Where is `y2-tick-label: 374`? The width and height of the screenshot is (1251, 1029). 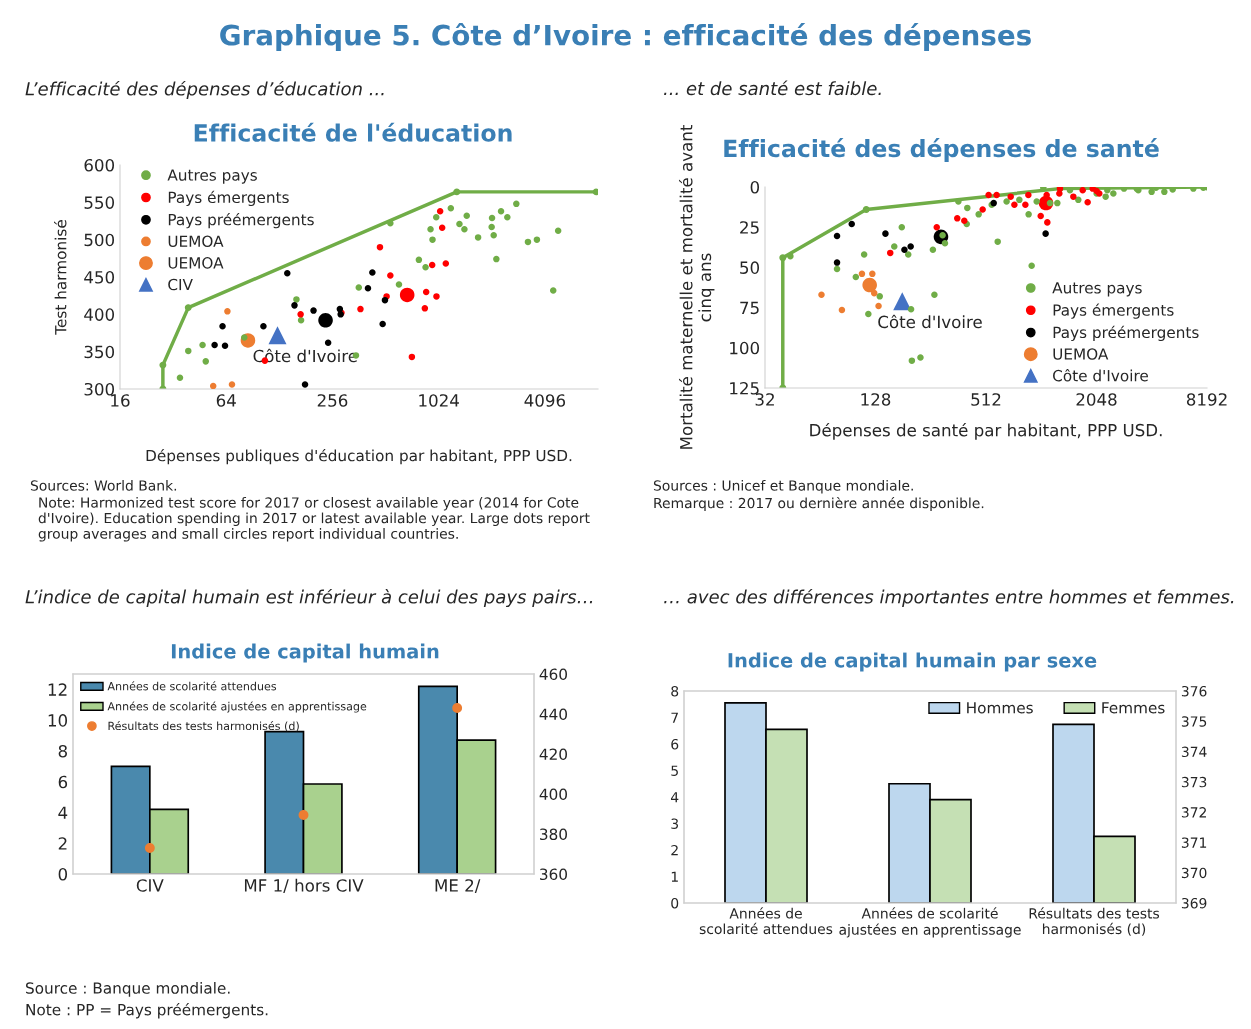
y2-tick-label: 374 is located at coordinates (1194, 752).